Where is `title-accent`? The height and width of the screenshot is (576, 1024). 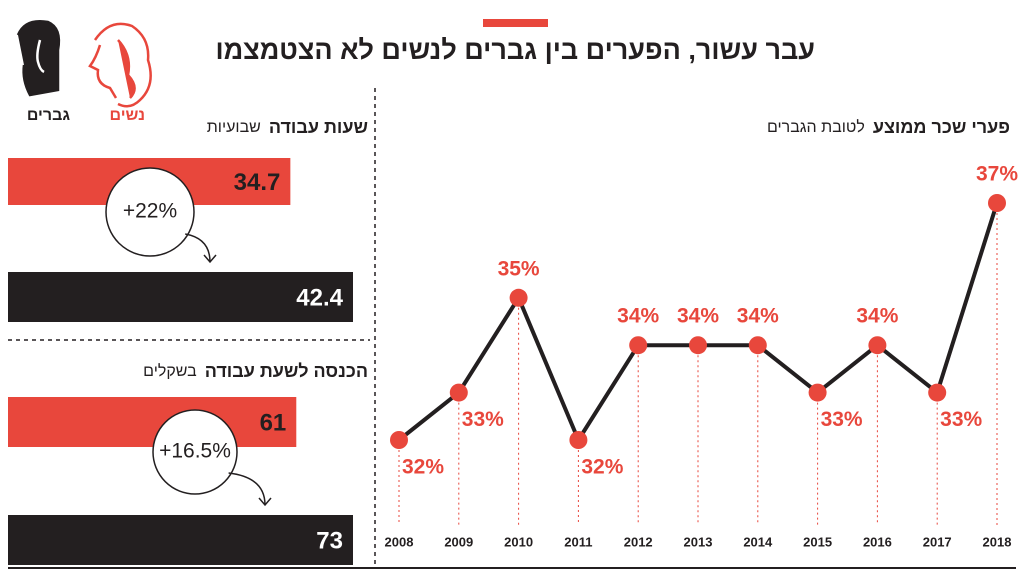
title-accent is located at coordinates (515, 23).